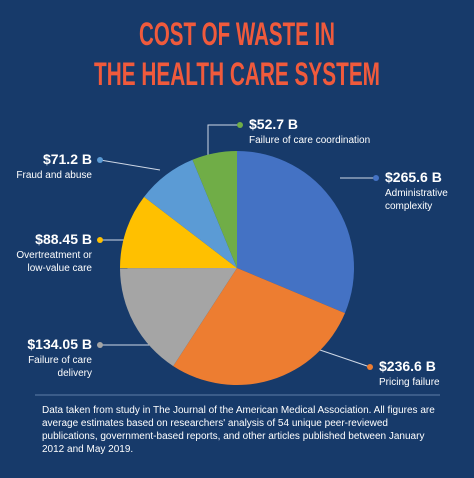 Image resolution: width=474 pixels, height=478 pixels. I want to click on value-label: $236.6 B, so click(407, 366).